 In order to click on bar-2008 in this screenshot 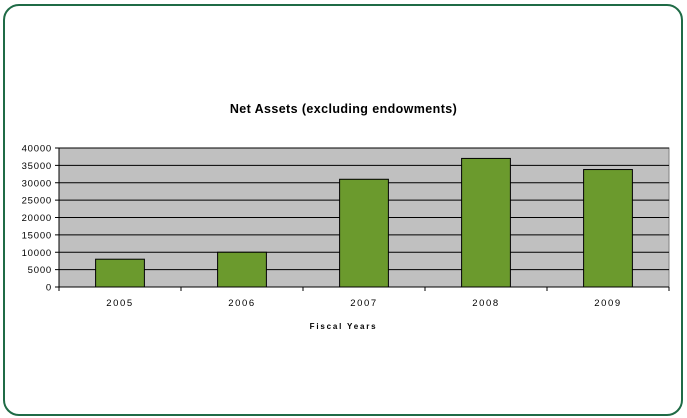, I will do `click(486, 222)`.